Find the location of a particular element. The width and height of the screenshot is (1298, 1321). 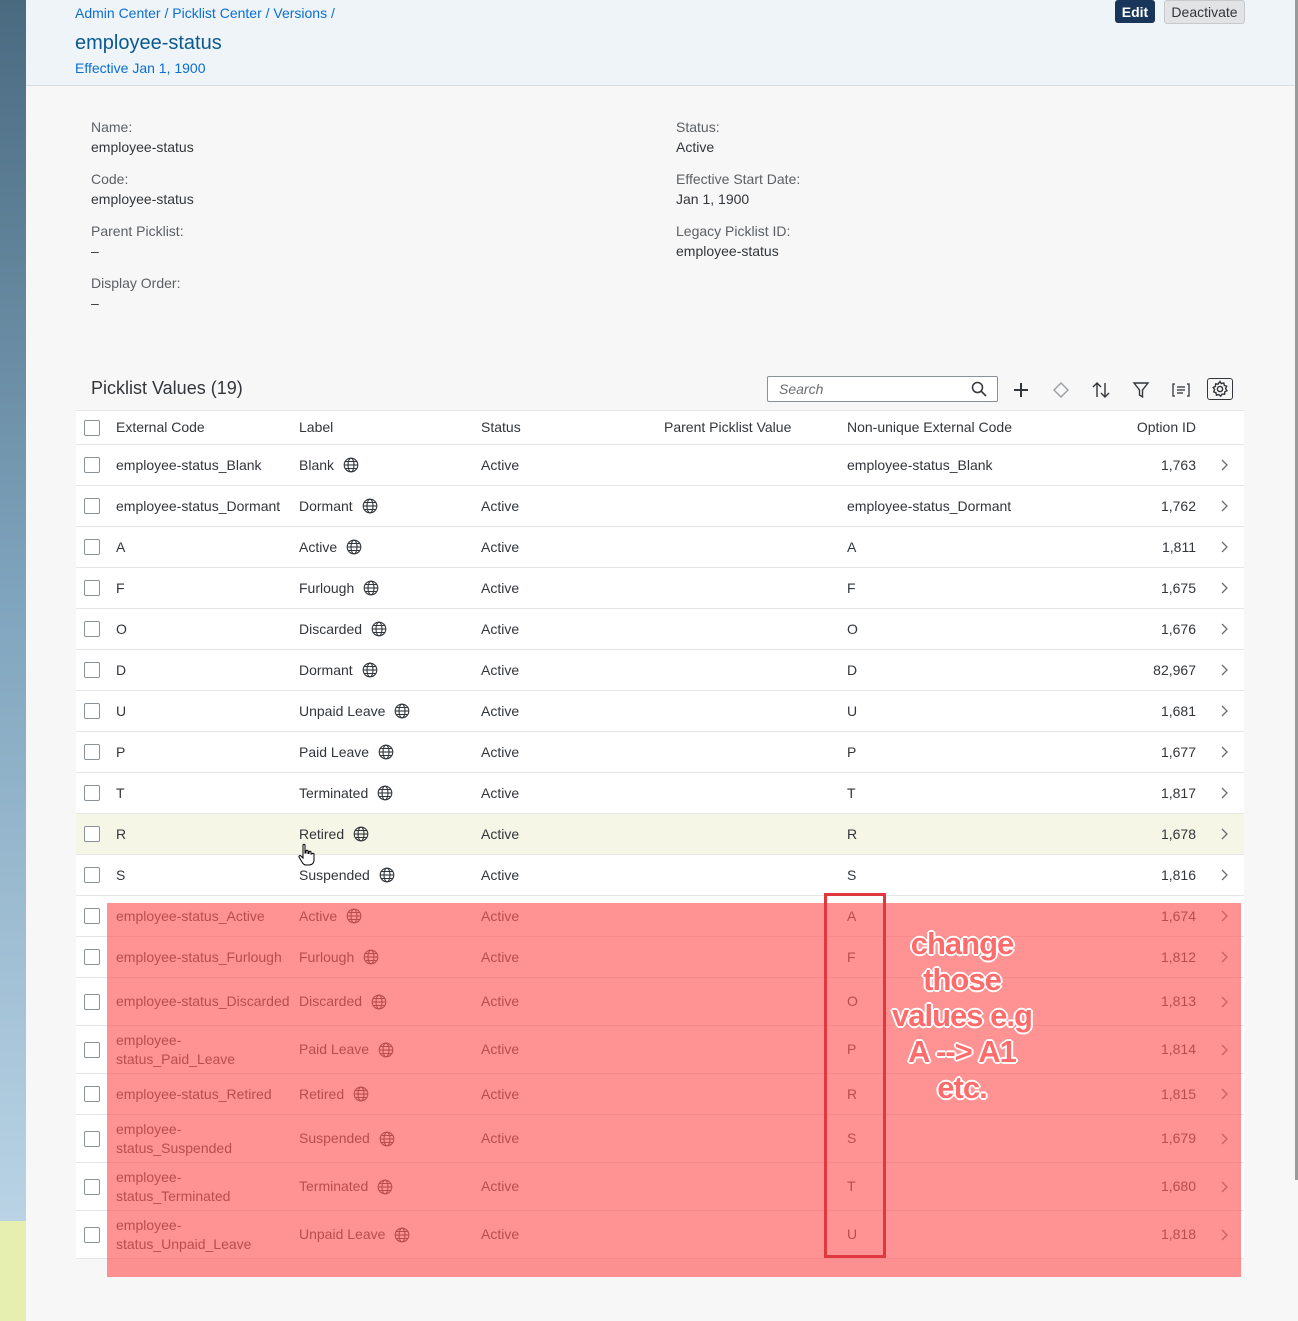

table-row: U Unpaid Leave Active U 1,681 is located at coordinates (660, 711).